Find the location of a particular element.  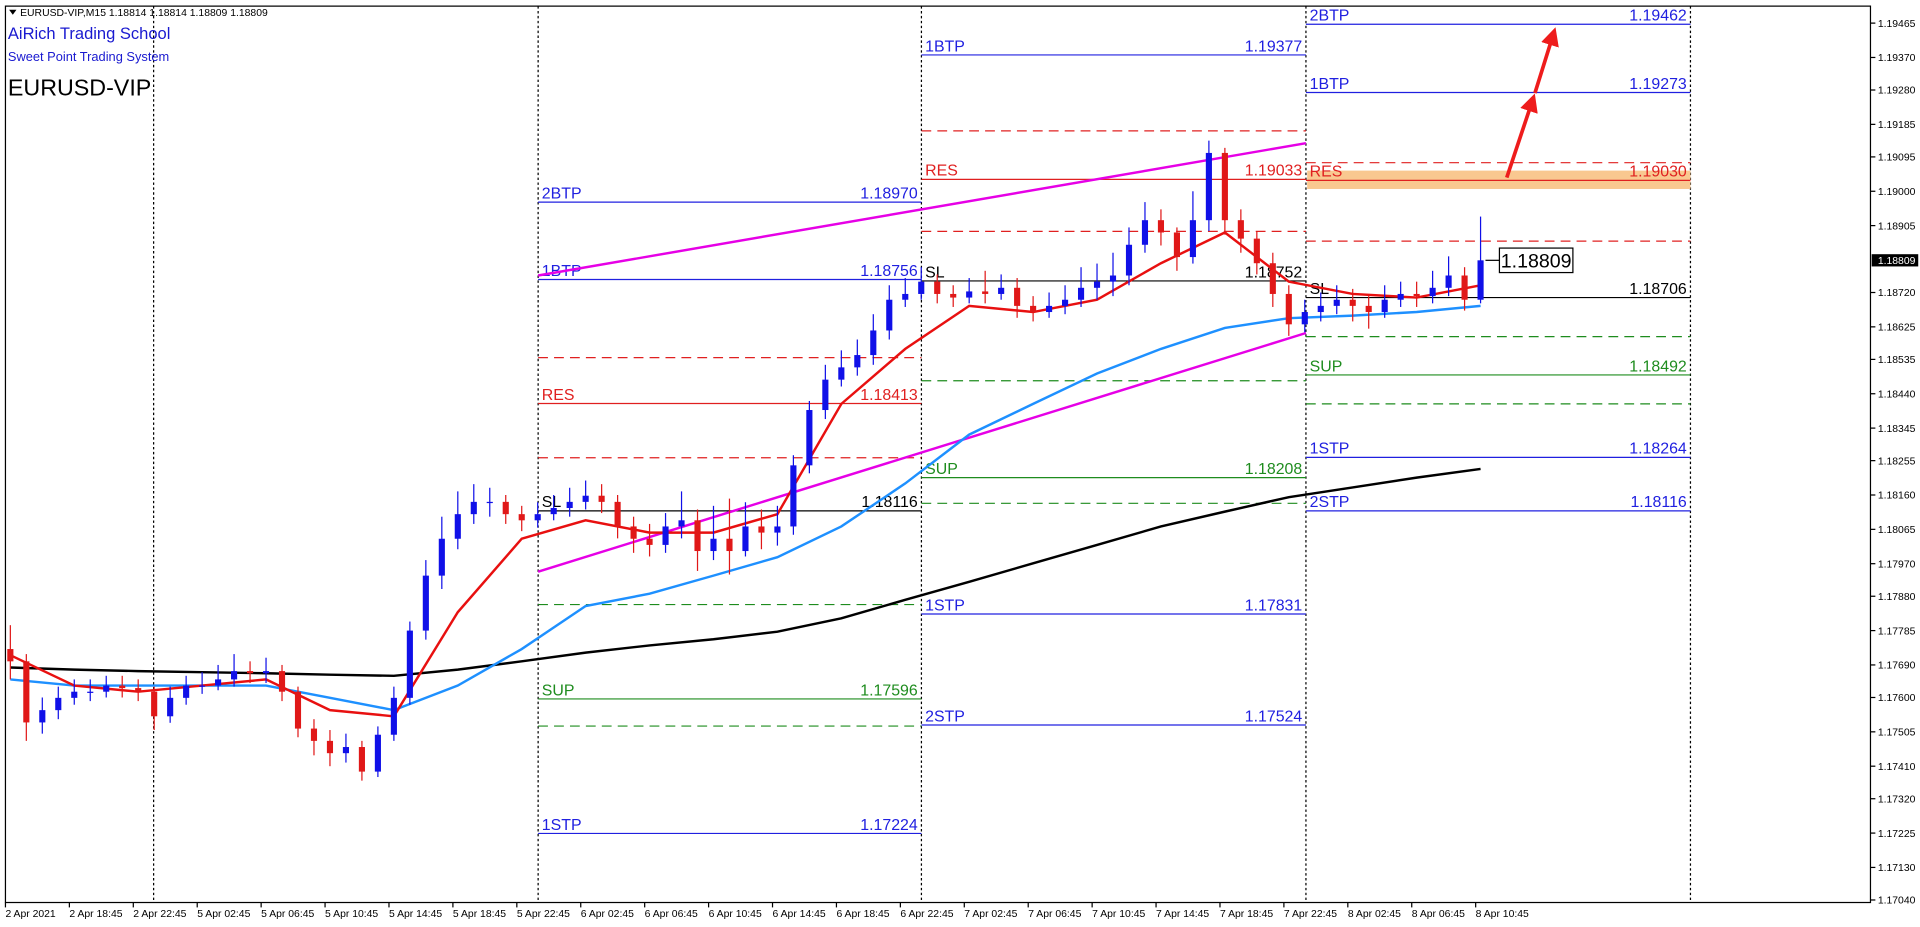

y-tick-label: 1.19465 is located at coordinates (1897, 24).